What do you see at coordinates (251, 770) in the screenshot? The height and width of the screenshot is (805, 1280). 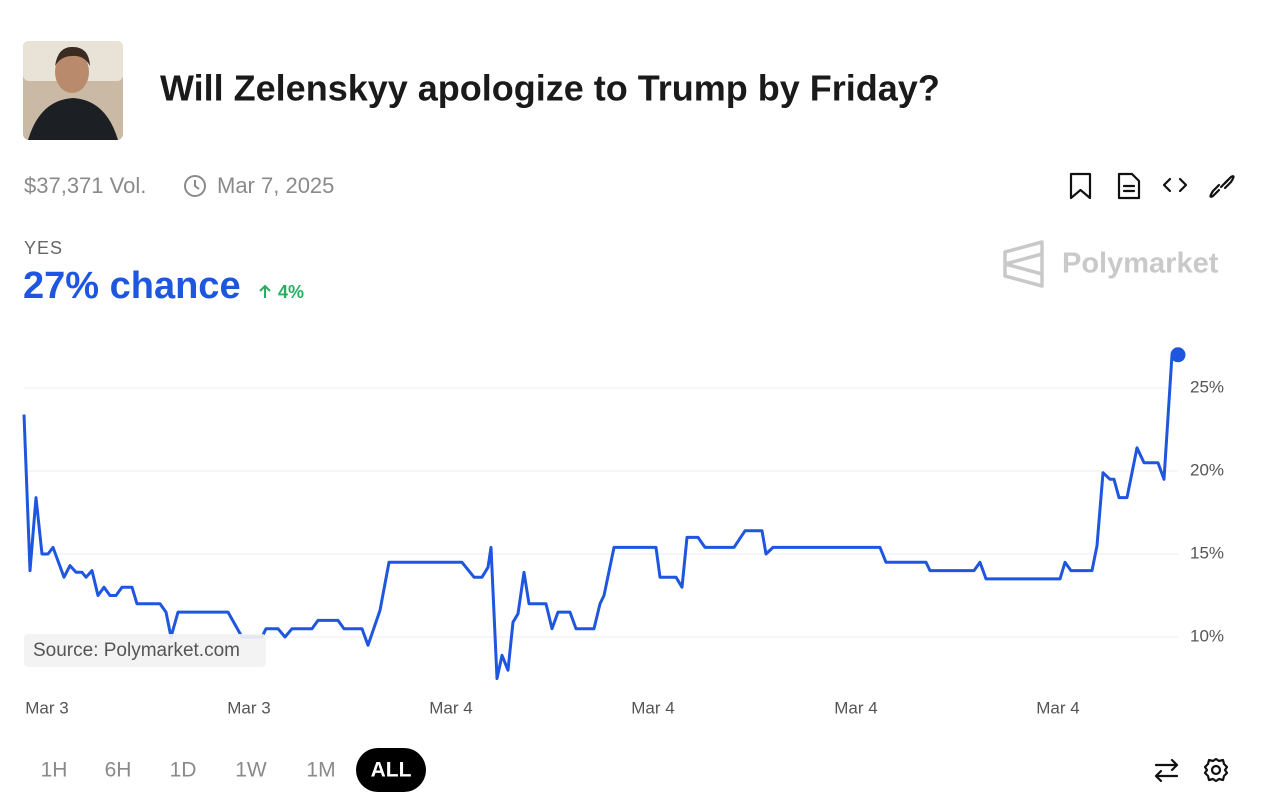 I see `range-button: 1W` at bounding box center [251, 770].